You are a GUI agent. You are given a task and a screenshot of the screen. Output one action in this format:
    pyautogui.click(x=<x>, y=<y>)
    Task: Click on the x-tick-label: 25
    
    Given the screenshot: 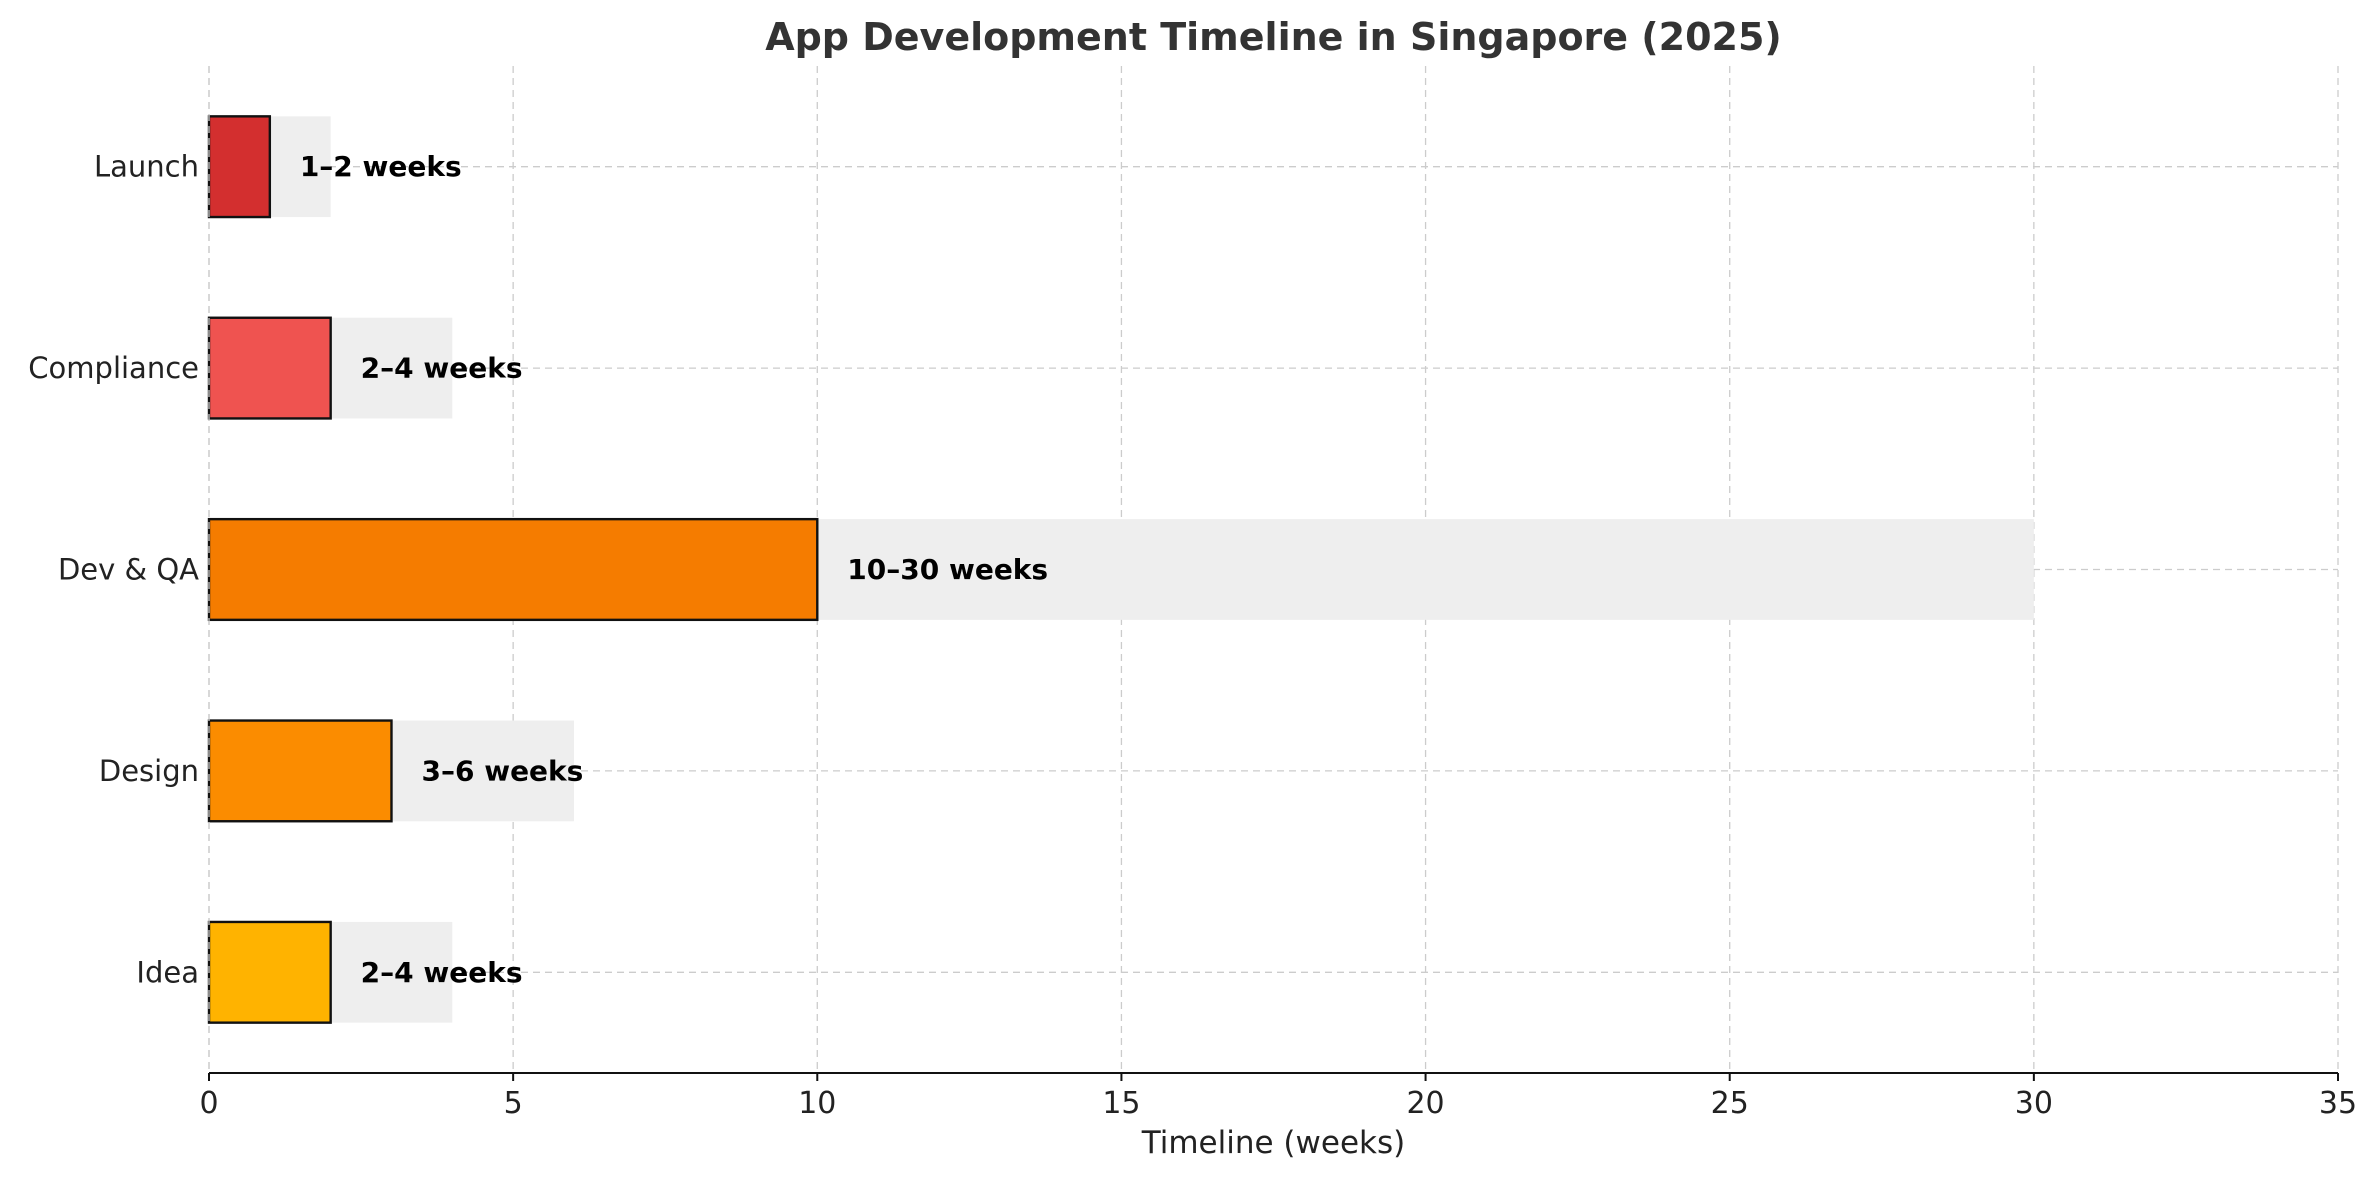 What is the action you would take?
    pyautogui.click(x=1730, y=1103)
    